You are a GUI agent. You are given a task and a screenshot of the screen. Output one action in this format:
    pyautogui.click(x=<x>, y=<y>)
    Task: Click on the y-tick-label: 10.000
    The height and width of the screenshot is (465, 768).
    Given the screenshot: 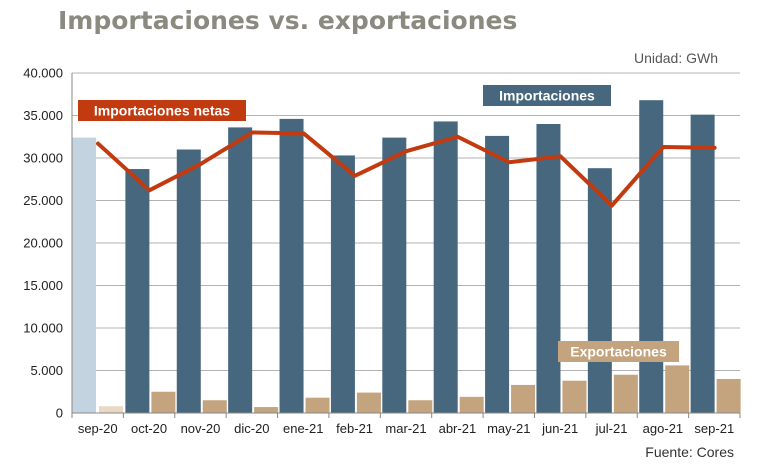 What is the action you would take?
    pyautogui.click(x=43, y=328)
    